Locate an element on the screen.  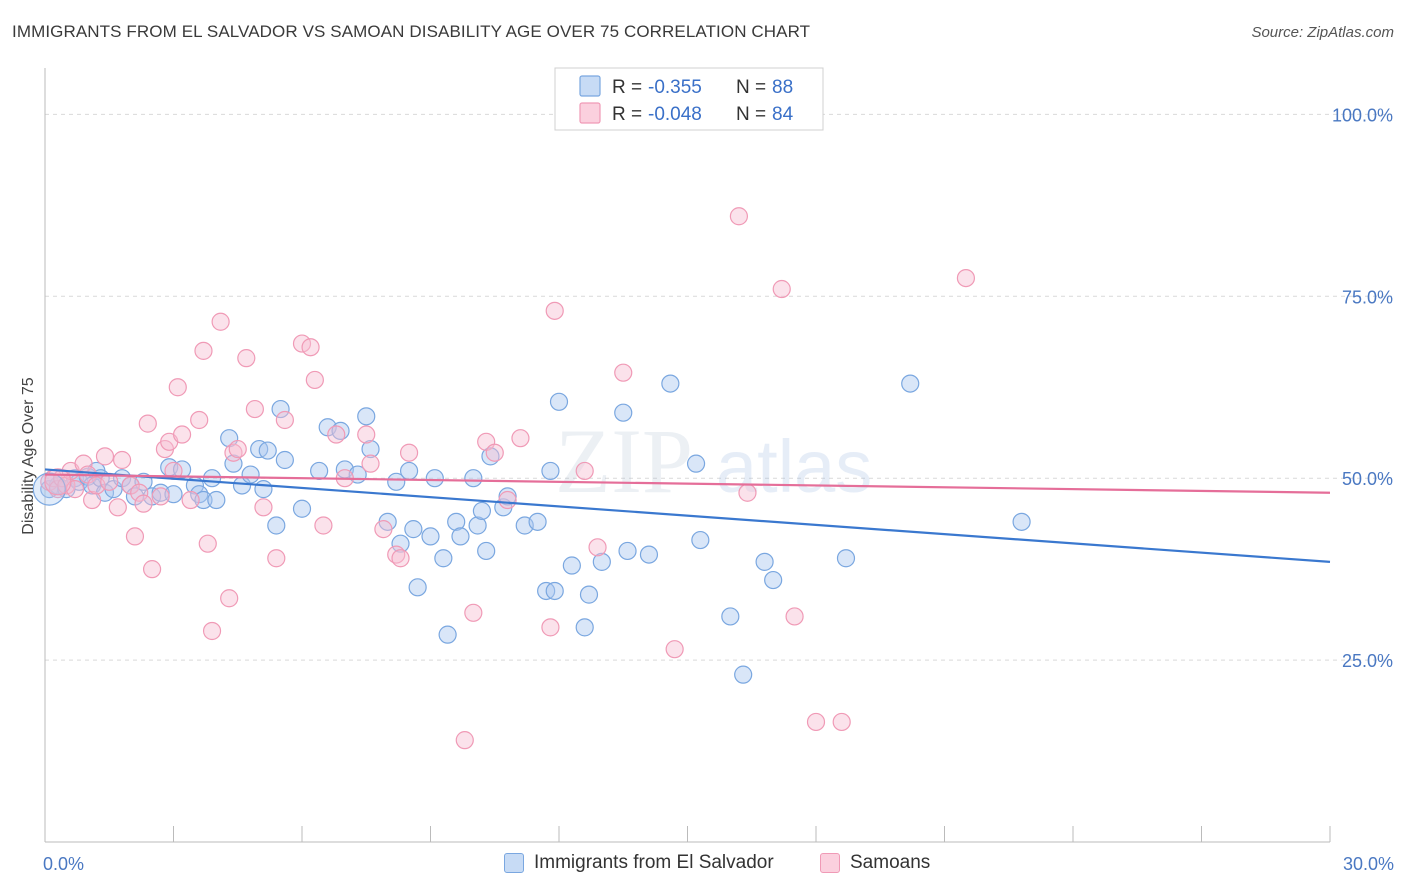
stats-r-value: -0.048 is located at coordinates (675, 114).